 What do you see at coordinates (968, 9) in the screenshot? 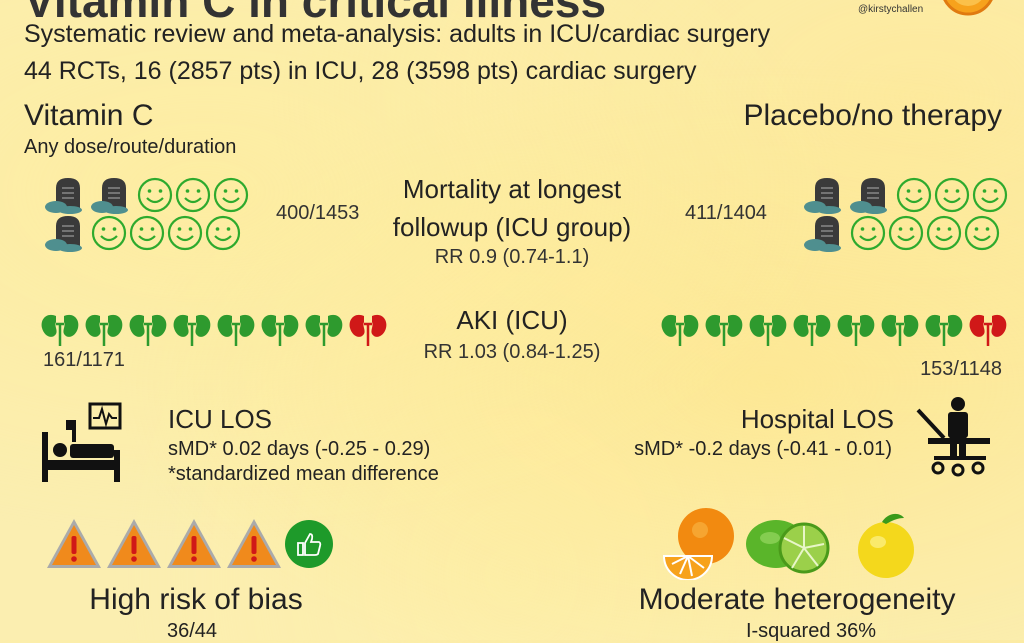
I see `orange-slice-icon` at bounding box center [968, 9].